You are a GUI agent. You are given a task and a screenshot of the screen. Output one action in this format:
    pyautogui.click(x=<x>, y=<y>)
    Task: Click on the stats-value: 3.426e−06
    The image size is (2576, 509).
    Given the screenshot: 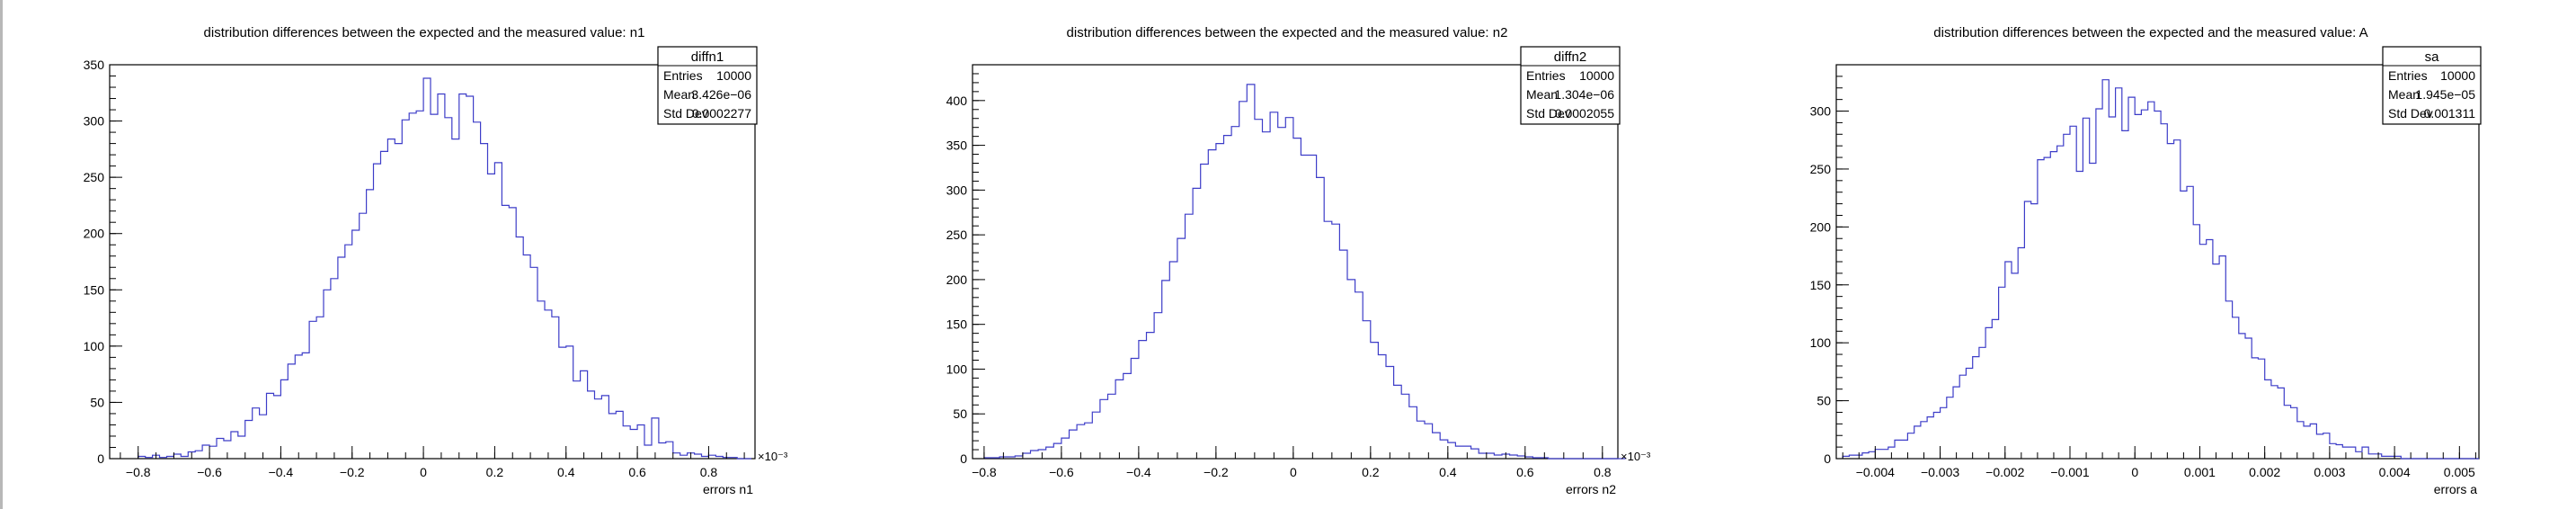 What is the action you would take?
    pyautogui.click(x=721, y=94)
    